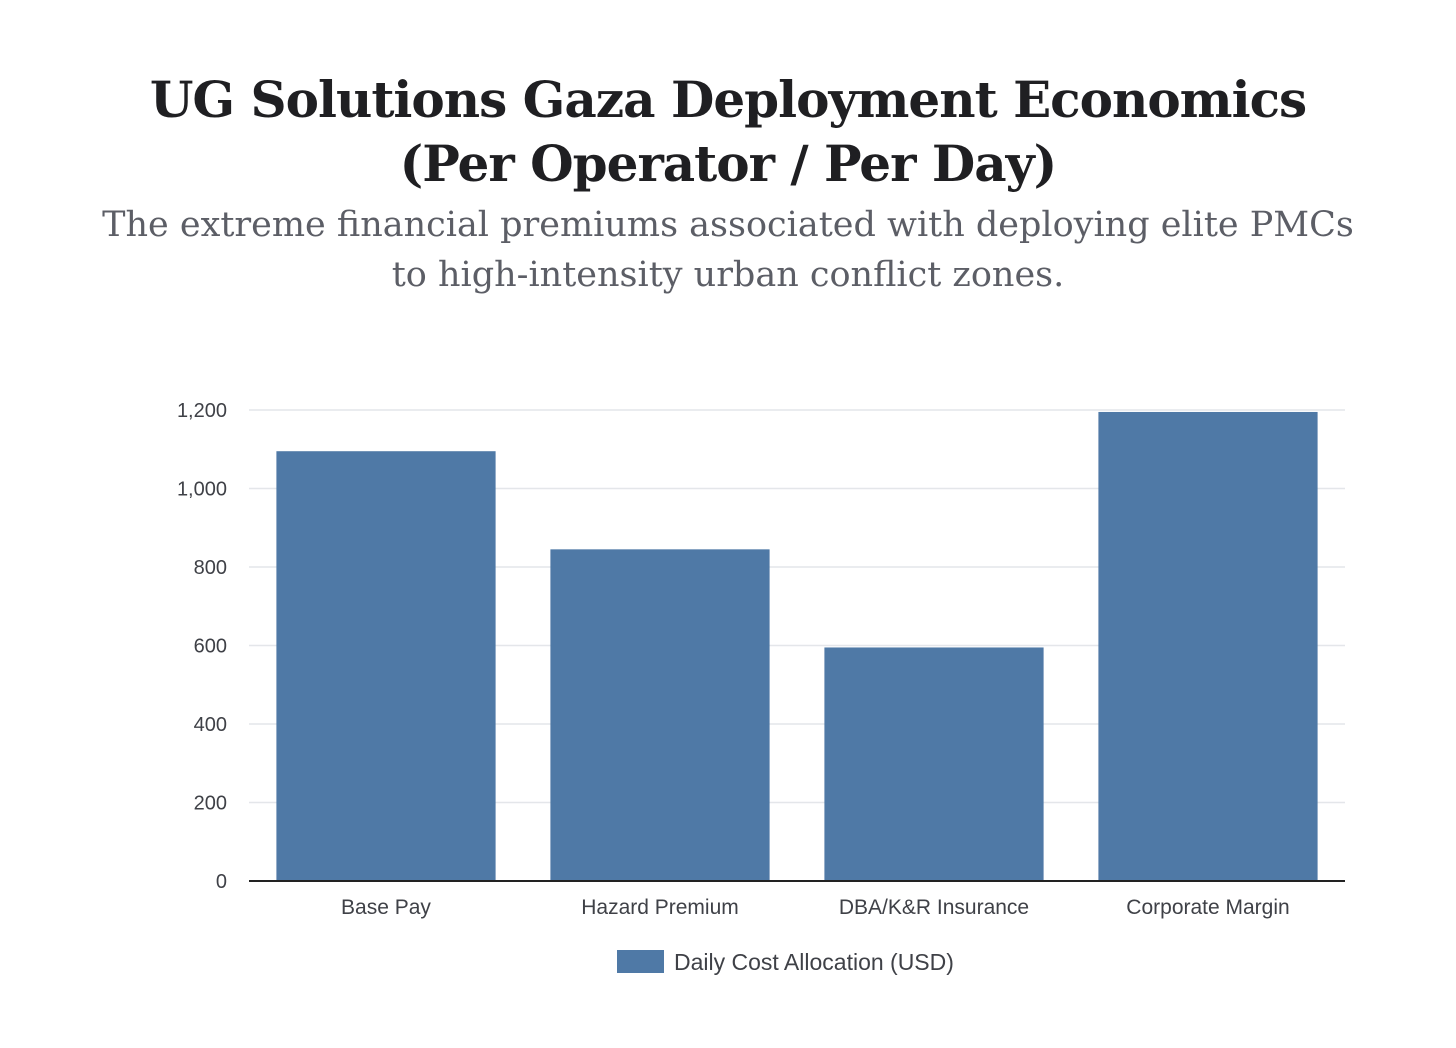 The image size is (1456, 1048). I want to click on legend: Daily Cost Allocation (USD), so click(785, 962).